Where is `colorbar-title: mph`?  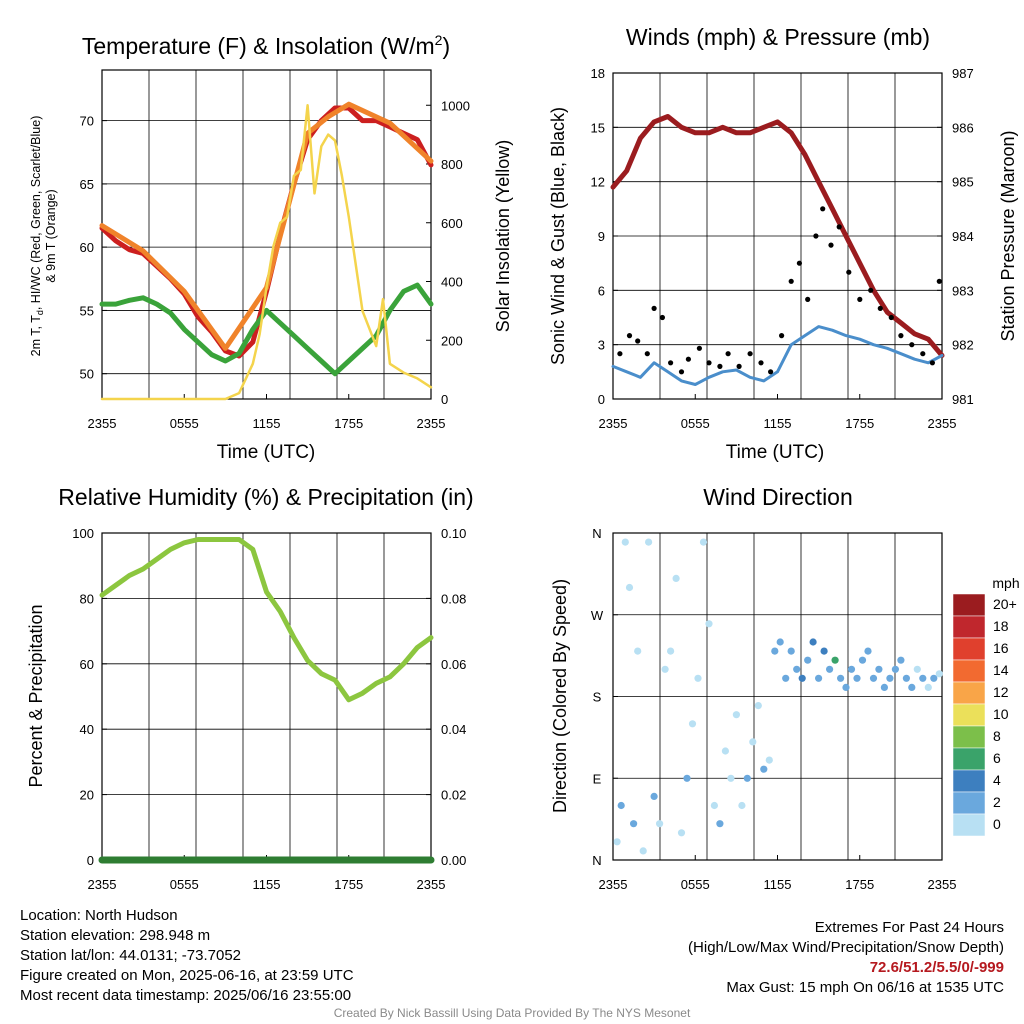 colorbar-title: mph is located at coordinates (1005, 583).